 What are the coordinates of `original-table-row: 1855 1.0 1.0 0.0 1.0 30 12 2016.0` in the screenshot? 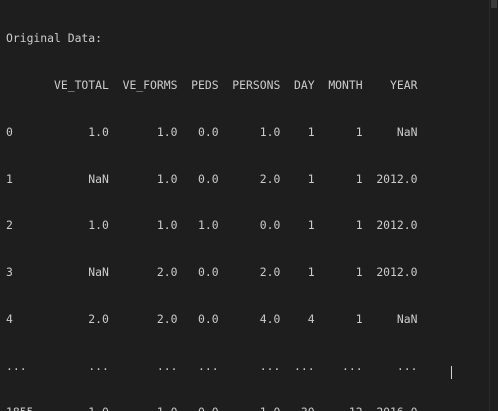 It's located at (248, 408).